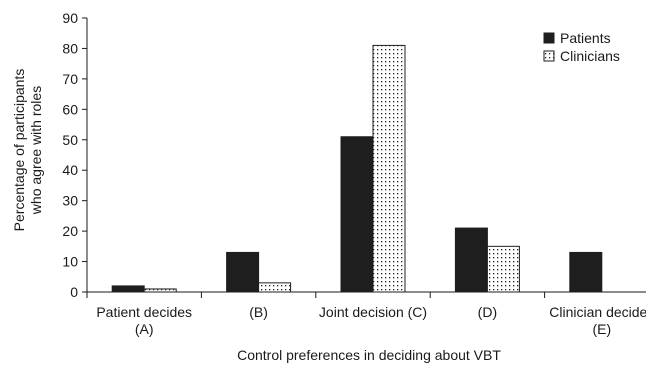 Image resolution: width=646 pixels, height=365 pixels. Describe the element at coordinates (144, 312) in the screenshot. I see `x-category-label: Patient decides` at that location.